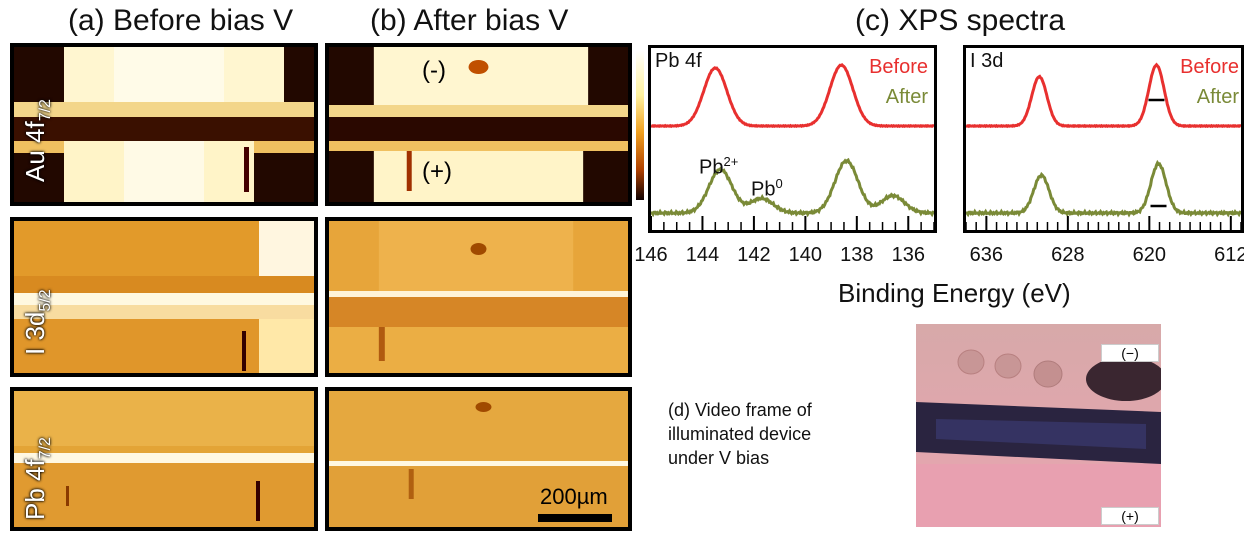  I want to click on panel-c-title: (c) XPS spectra, so click(960, 20).